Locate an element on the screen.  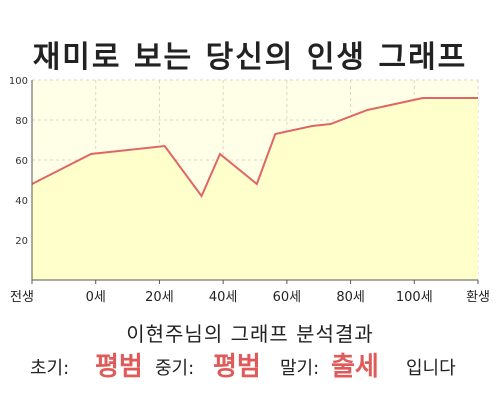
result-row: 초기: 평범 중기: 평범 말기: 출세 입니다 is located at coordinates (250, 364).